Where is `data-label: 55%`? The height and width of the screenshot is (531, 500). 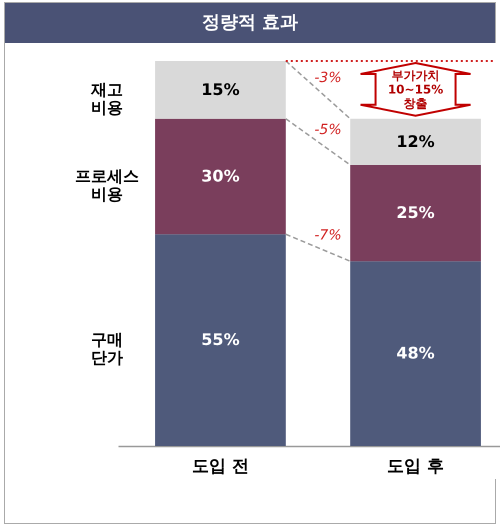
data-label: 55% is located at coordinates (220, 340).